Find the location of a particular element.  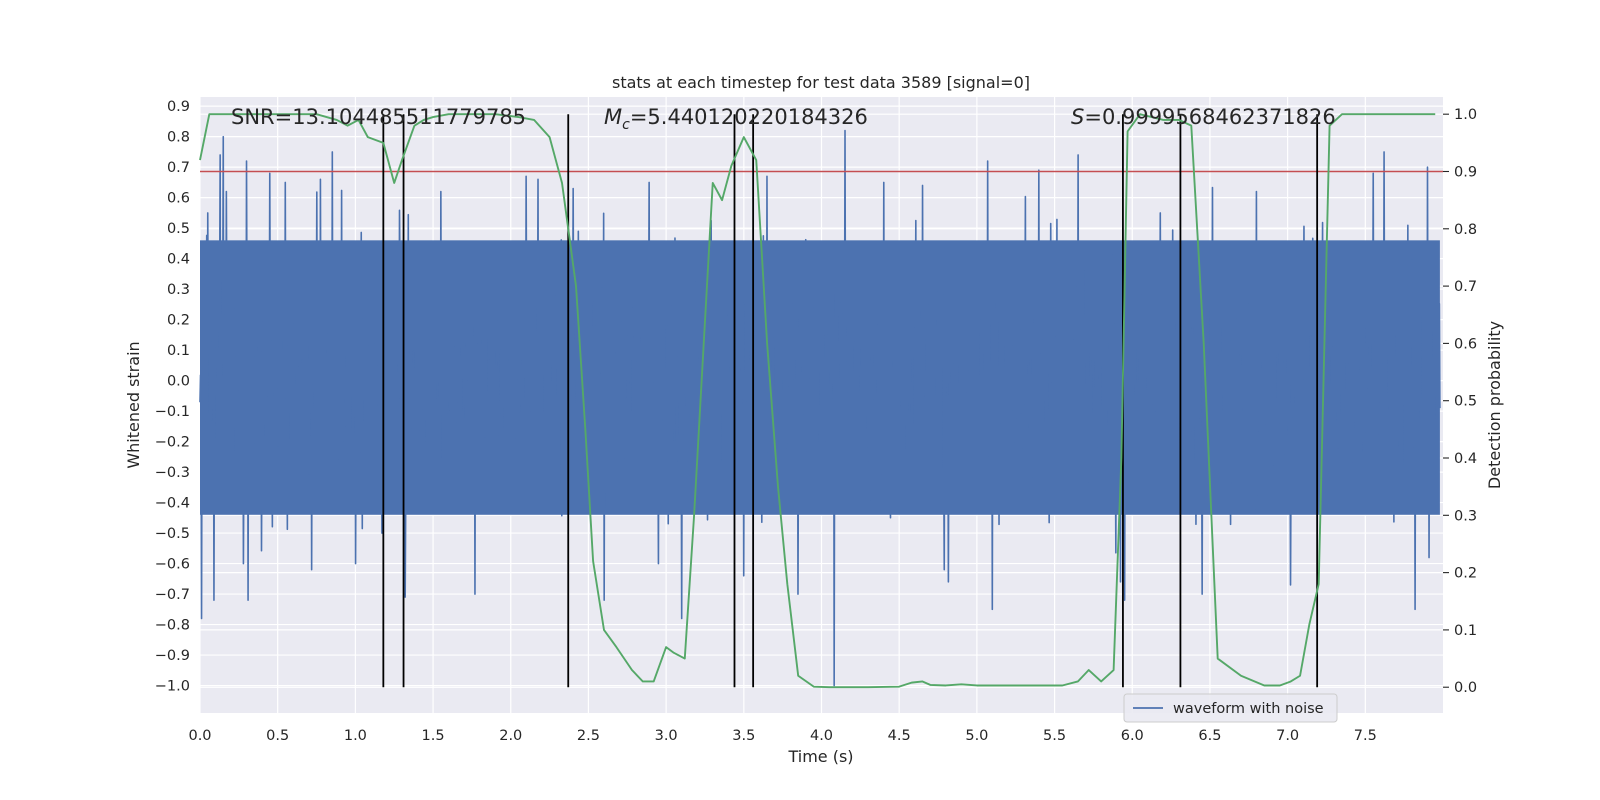

x-tick-label: 0.0 is located at coordinates (199, 736).